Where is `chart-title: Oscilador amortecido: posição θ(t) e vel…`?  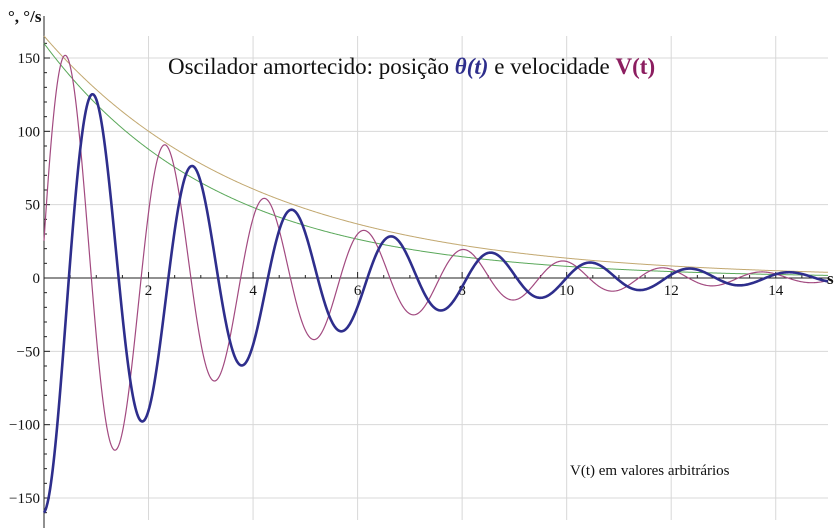
chart-title: Oscilador amortecido: posição θ(t) e vel… is located at coordinates (411, 66).